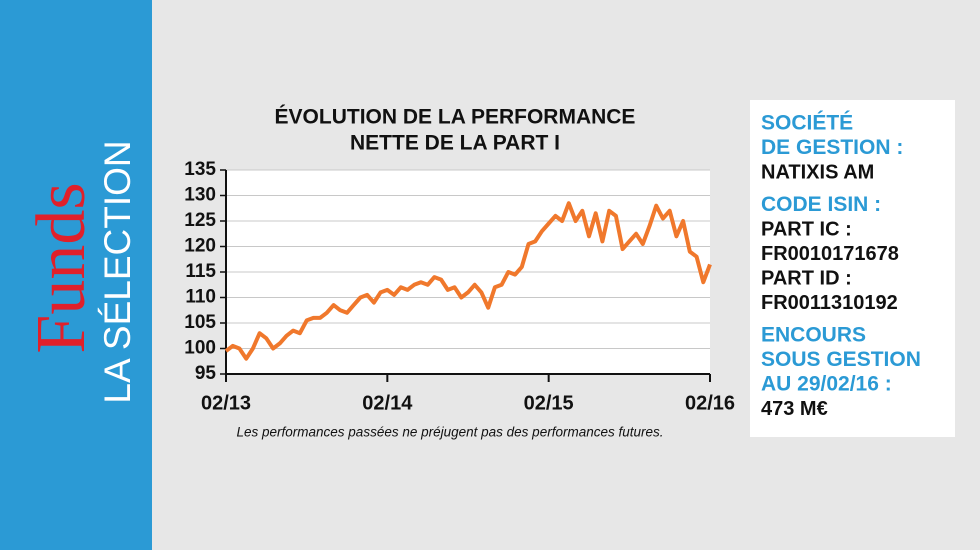  I want to click on y-tick-label: 115, so click(200, 271).